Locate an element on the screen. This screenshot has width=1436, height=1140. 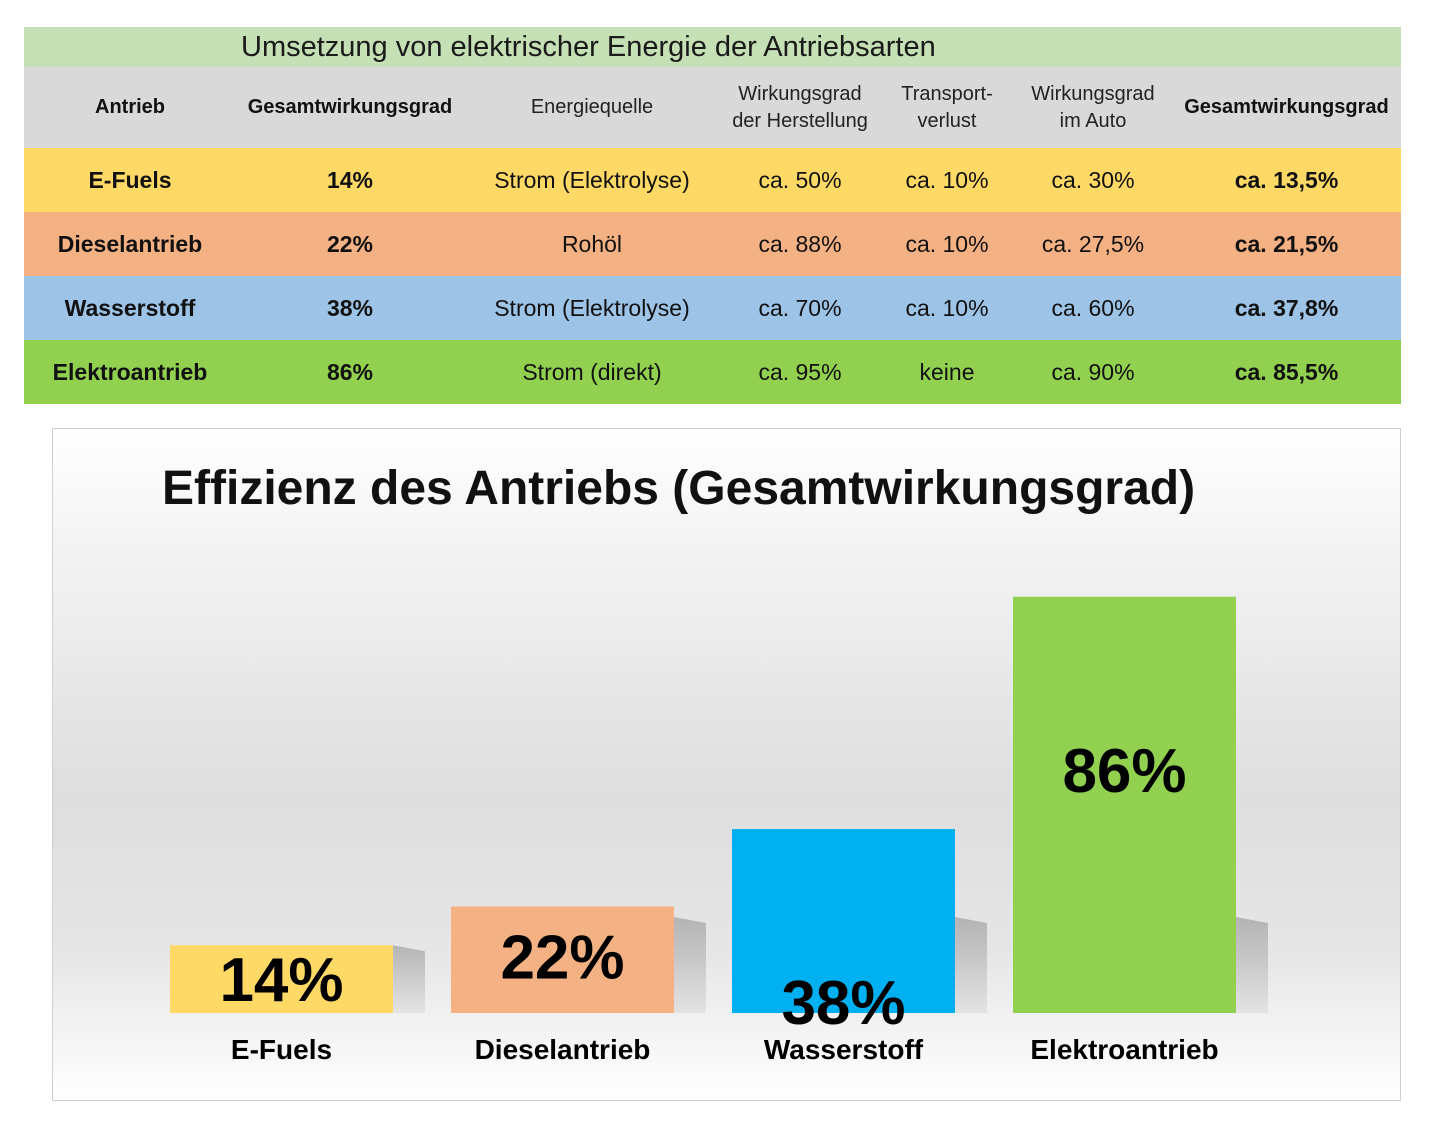
cell-production: ca. 70% is located at coordinates (800, 307).